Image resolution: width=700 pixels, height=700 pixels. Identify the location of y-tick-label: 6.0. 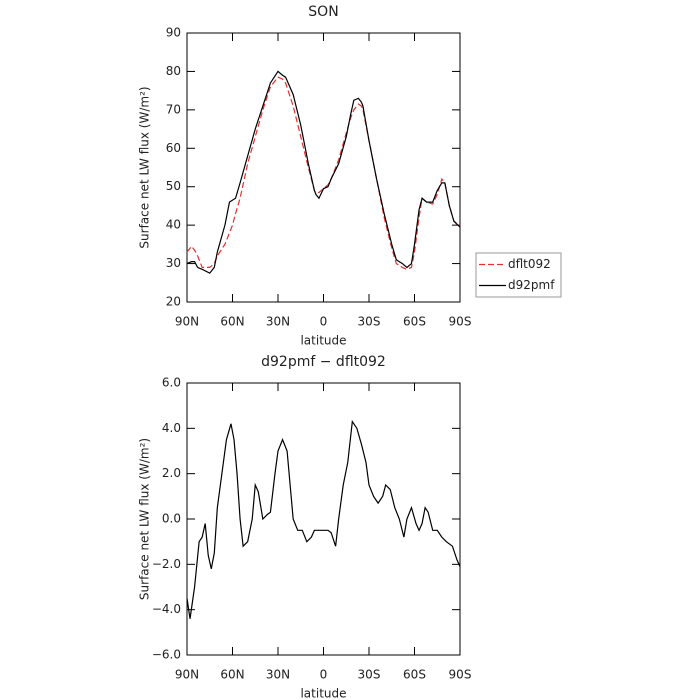
(171, 383).